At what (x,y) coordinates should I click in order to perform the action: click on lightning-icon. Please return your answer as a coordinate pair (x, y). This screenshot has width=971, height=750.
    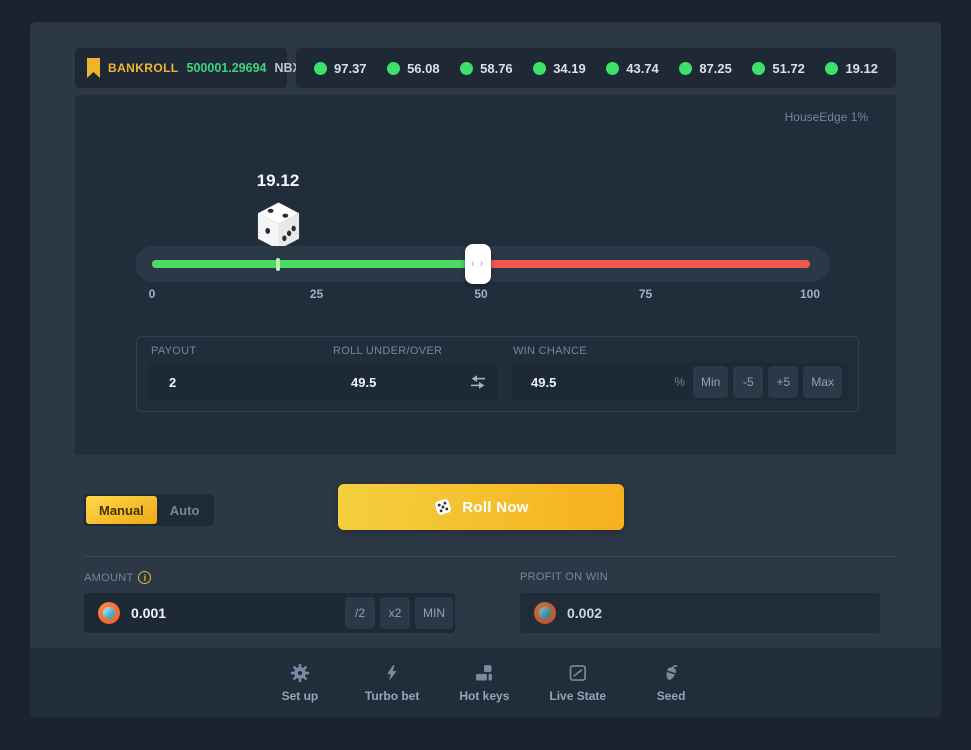
    Looking at the image, I should click on (392, 673).